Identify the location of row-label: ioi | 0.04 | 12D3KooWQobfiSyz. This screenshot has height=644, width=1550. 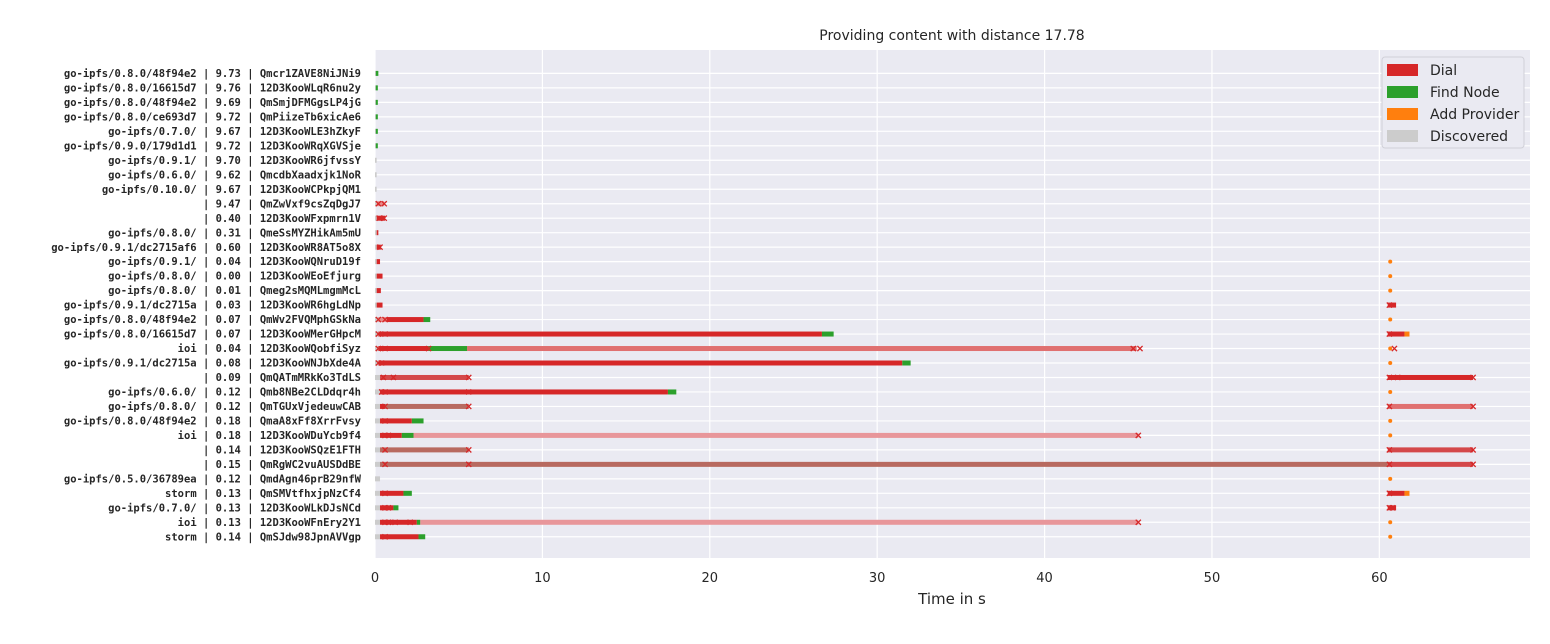
(269, 349).